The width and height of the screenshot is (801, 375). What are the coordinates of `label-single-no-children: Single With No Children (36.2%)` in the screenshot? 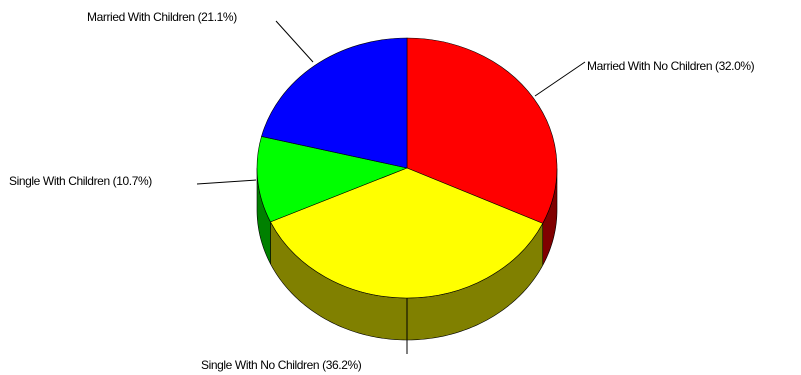 It's located at (281, 365).